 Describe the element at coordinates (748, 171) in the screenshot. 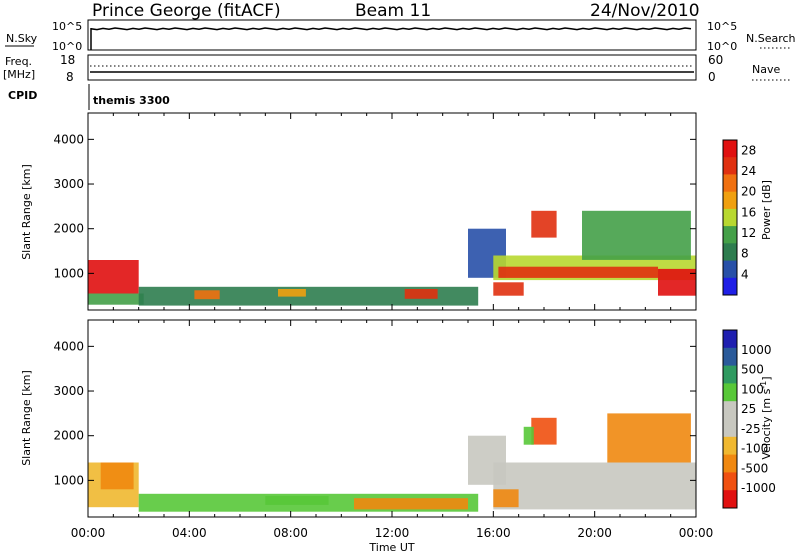

I see `power-colorbar-tick-5: 24` at that location.